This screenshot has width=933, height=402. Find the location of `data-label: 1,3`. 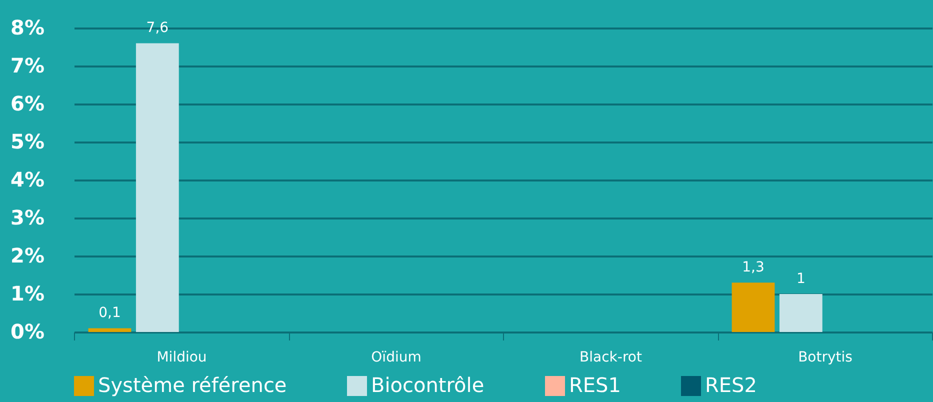

data-label: 1,3 is located at coordinates (753, 268).